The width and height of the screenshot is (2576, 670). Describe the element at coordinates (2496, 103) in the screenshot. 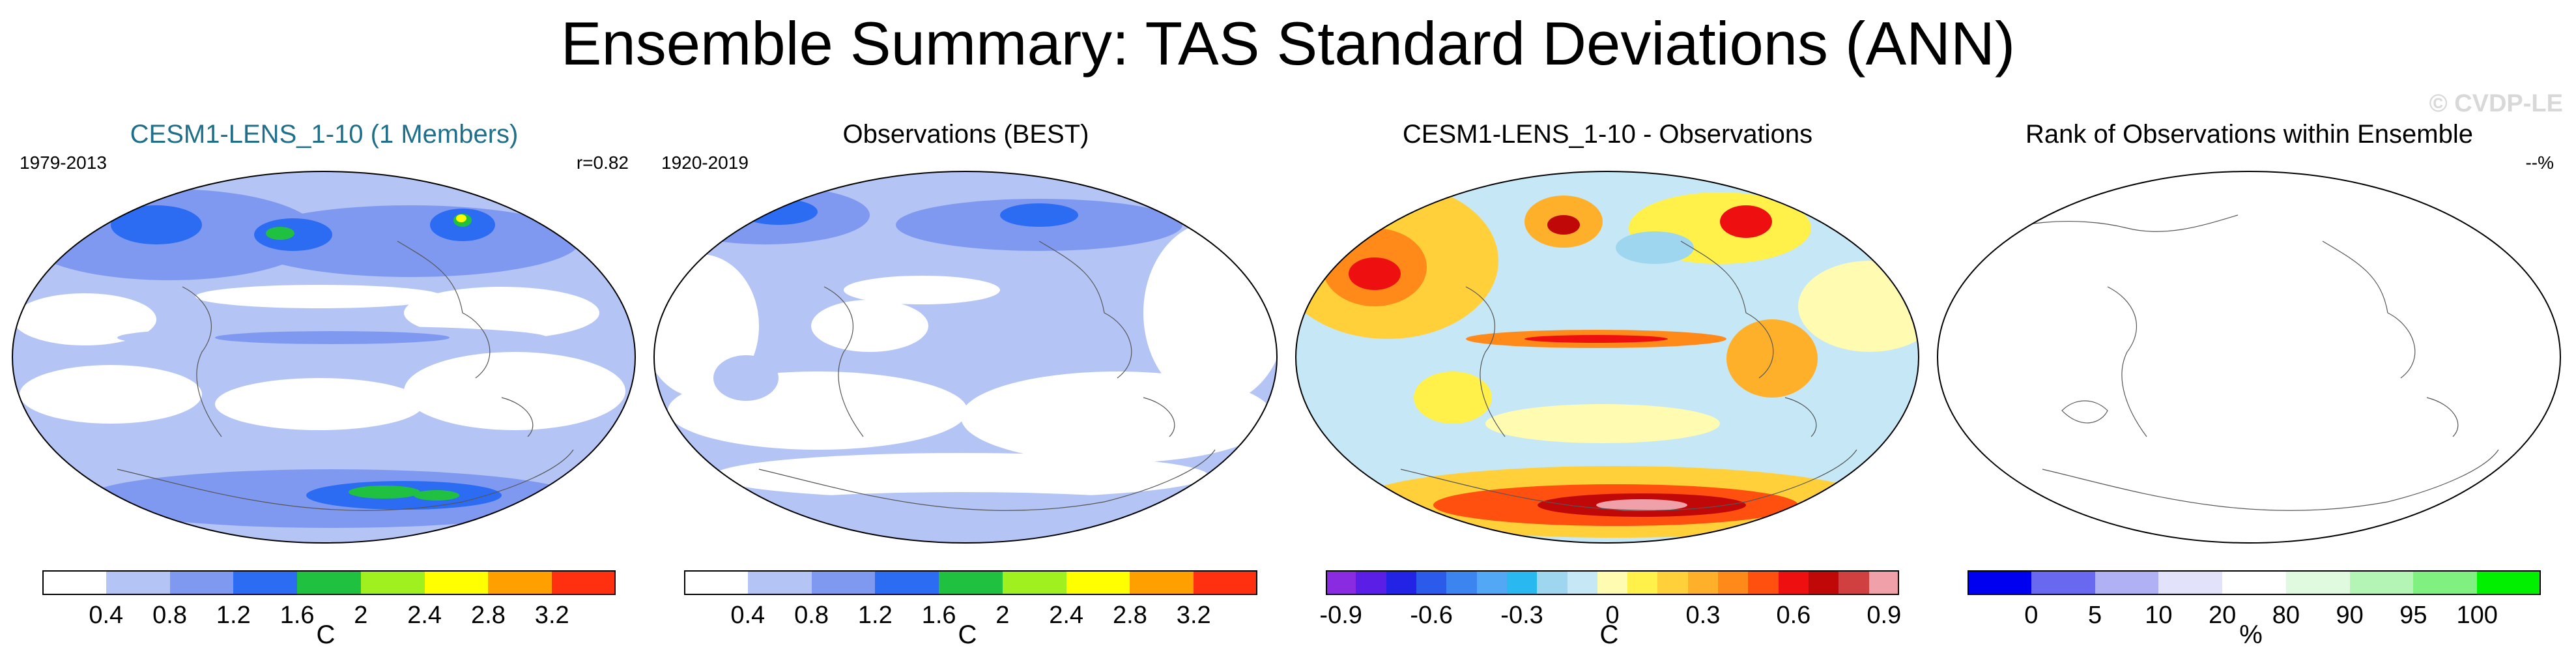

I see `watermark: © CVDP-LE` at that location.